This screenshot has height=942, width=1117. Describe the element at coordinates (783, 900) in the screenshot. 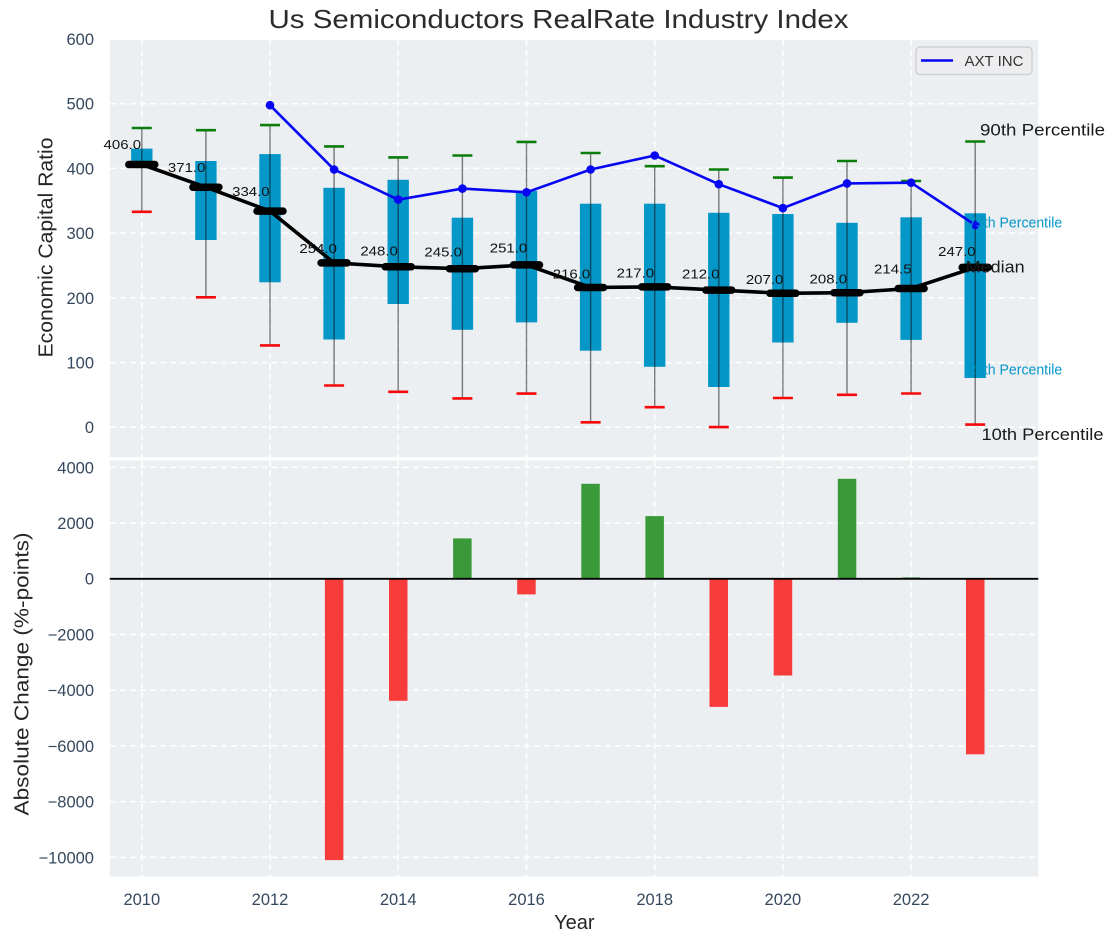

I see `svg-text: 2020` at that location.